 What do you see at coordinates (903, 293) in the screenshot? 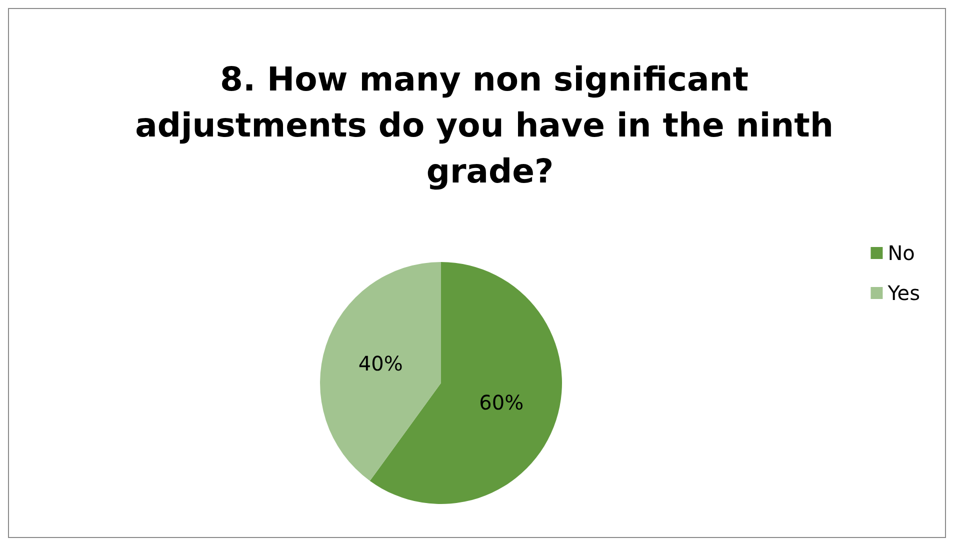
I see `legend-label: Yes` at bounding box center [903, 293].